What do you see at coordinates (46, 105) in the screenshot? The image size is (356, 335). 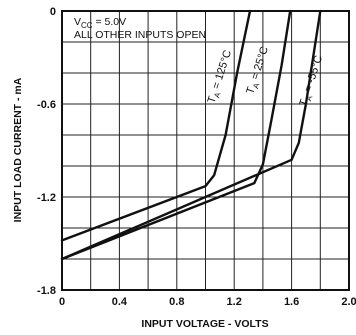 I see `y-tick-label: -0.6` at bounding box center [46, 105].